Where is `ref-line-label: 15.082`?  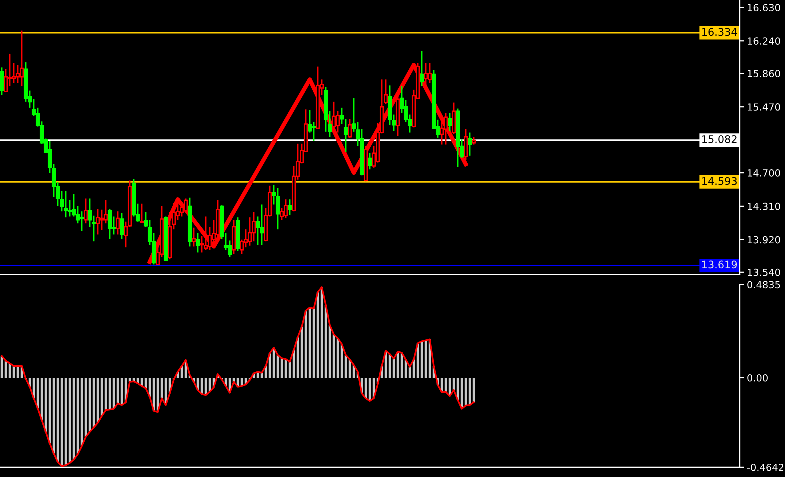
ref-line-label: 15.082 is located at coordinates (719, 139).